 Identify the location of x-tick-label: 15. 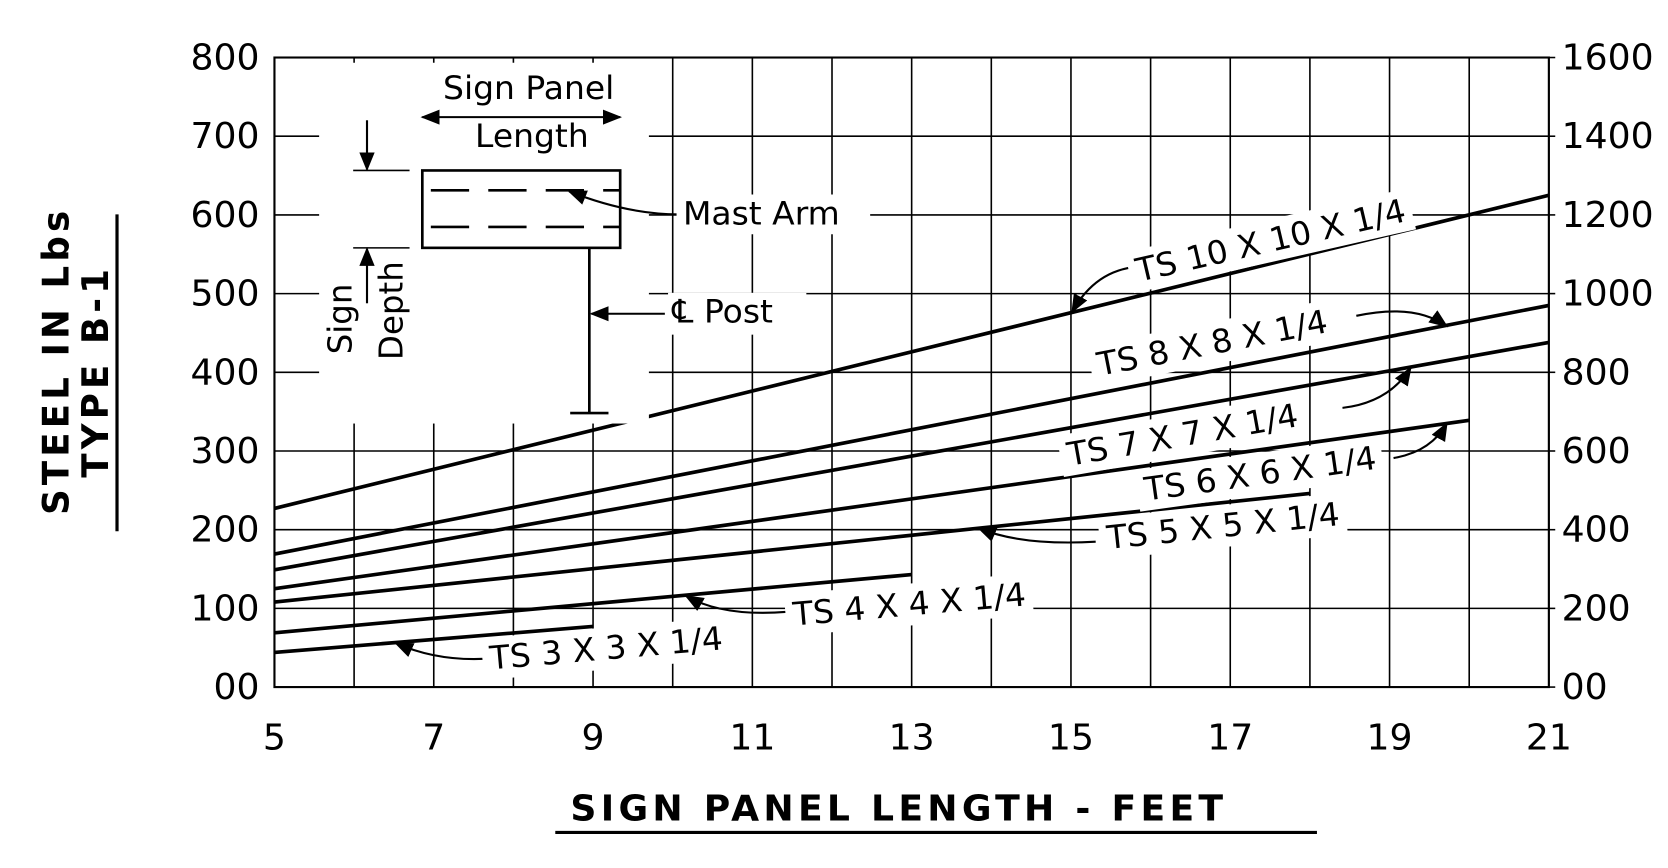
(1071, 738).